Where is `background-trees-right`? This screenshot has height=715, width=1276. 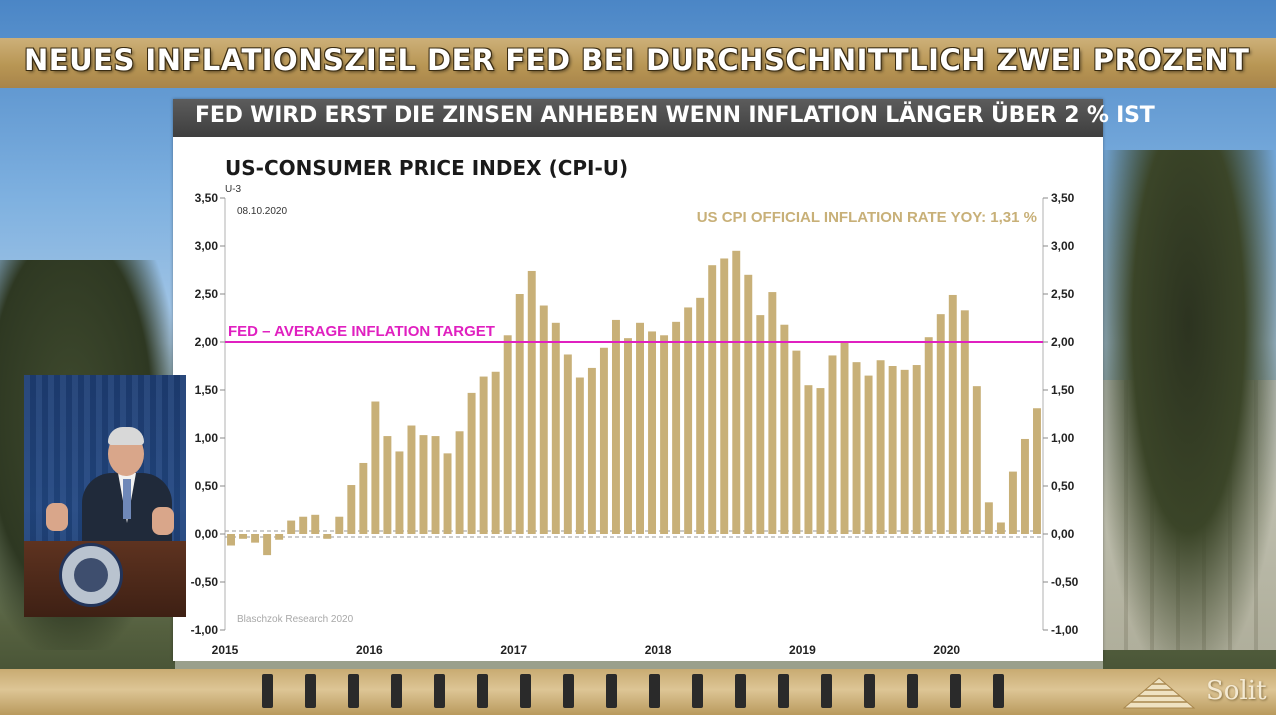
background-trees-right is located at coordinates (1188, 400).